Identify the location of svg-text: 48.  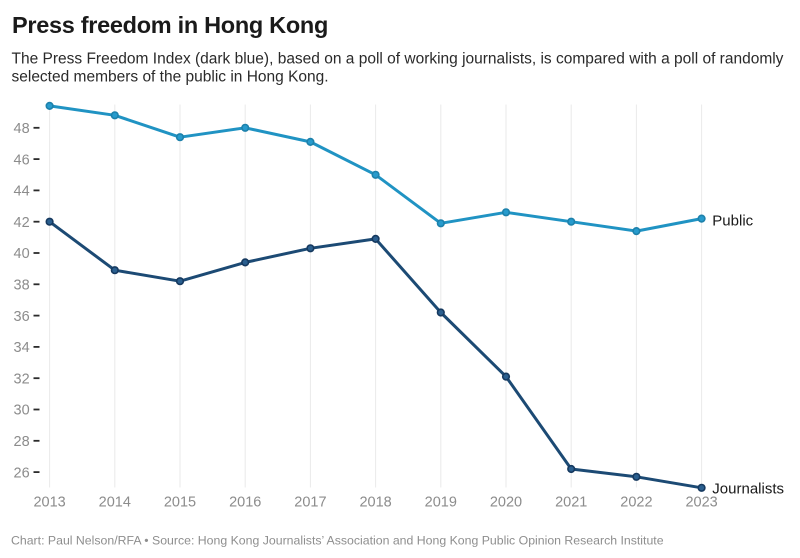
(22, 129).